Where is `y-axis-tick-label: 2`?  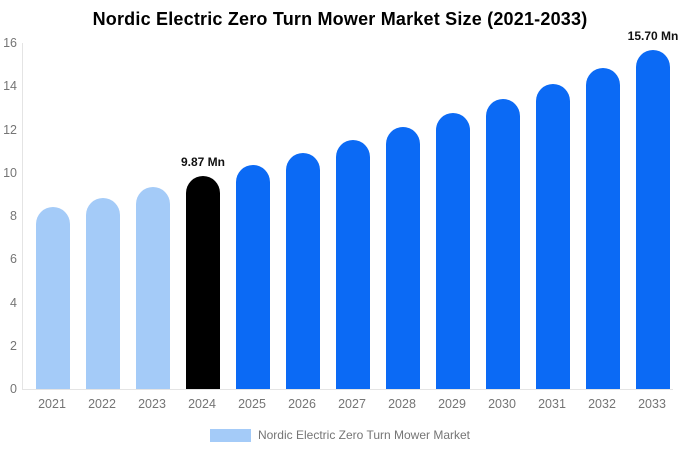 y-axis-tick-label: 2 is located at coordinates (13, 345).